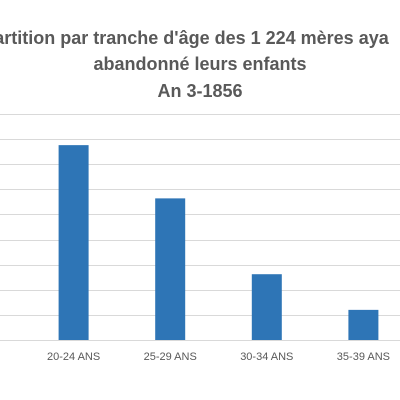 This screenshot has height=400, width=400. I want to click on chart-title-line-3: An 3-1856, so click(199, 91).